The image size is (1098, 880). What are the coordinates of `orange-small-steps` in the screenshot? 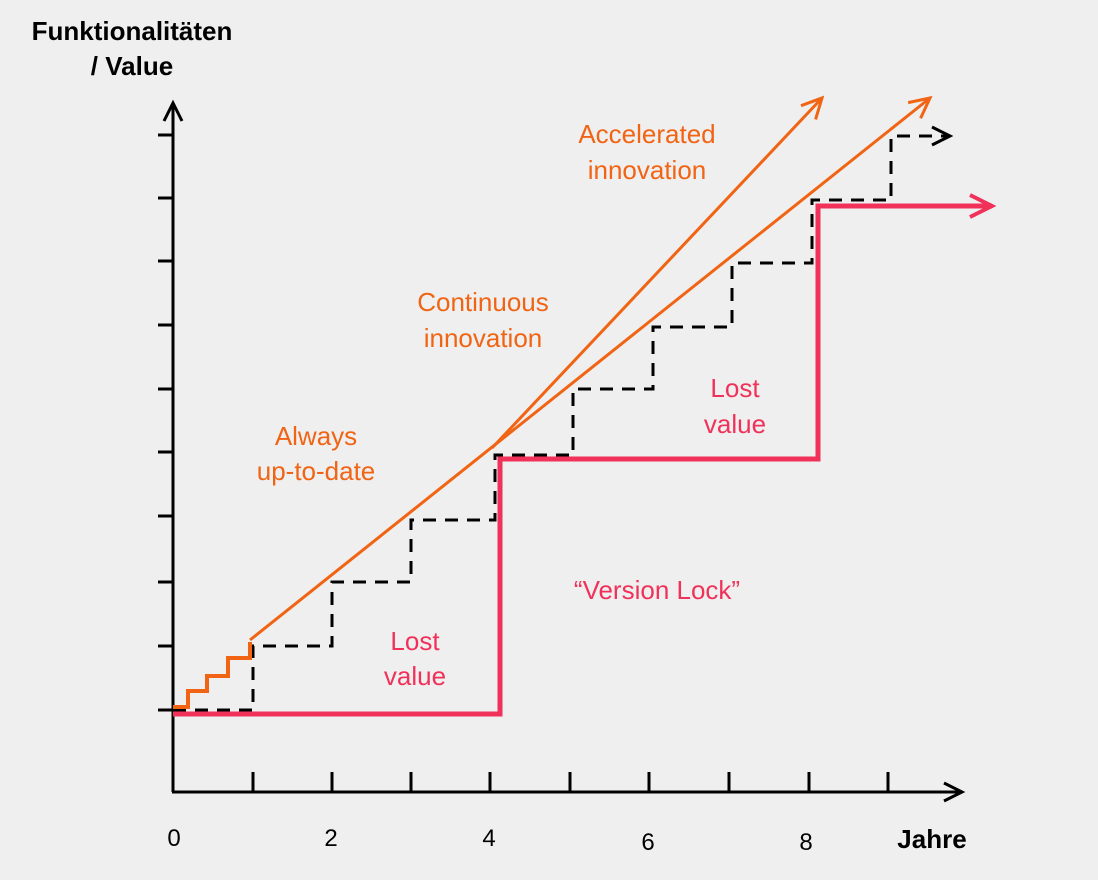 It's located at (212, 675).